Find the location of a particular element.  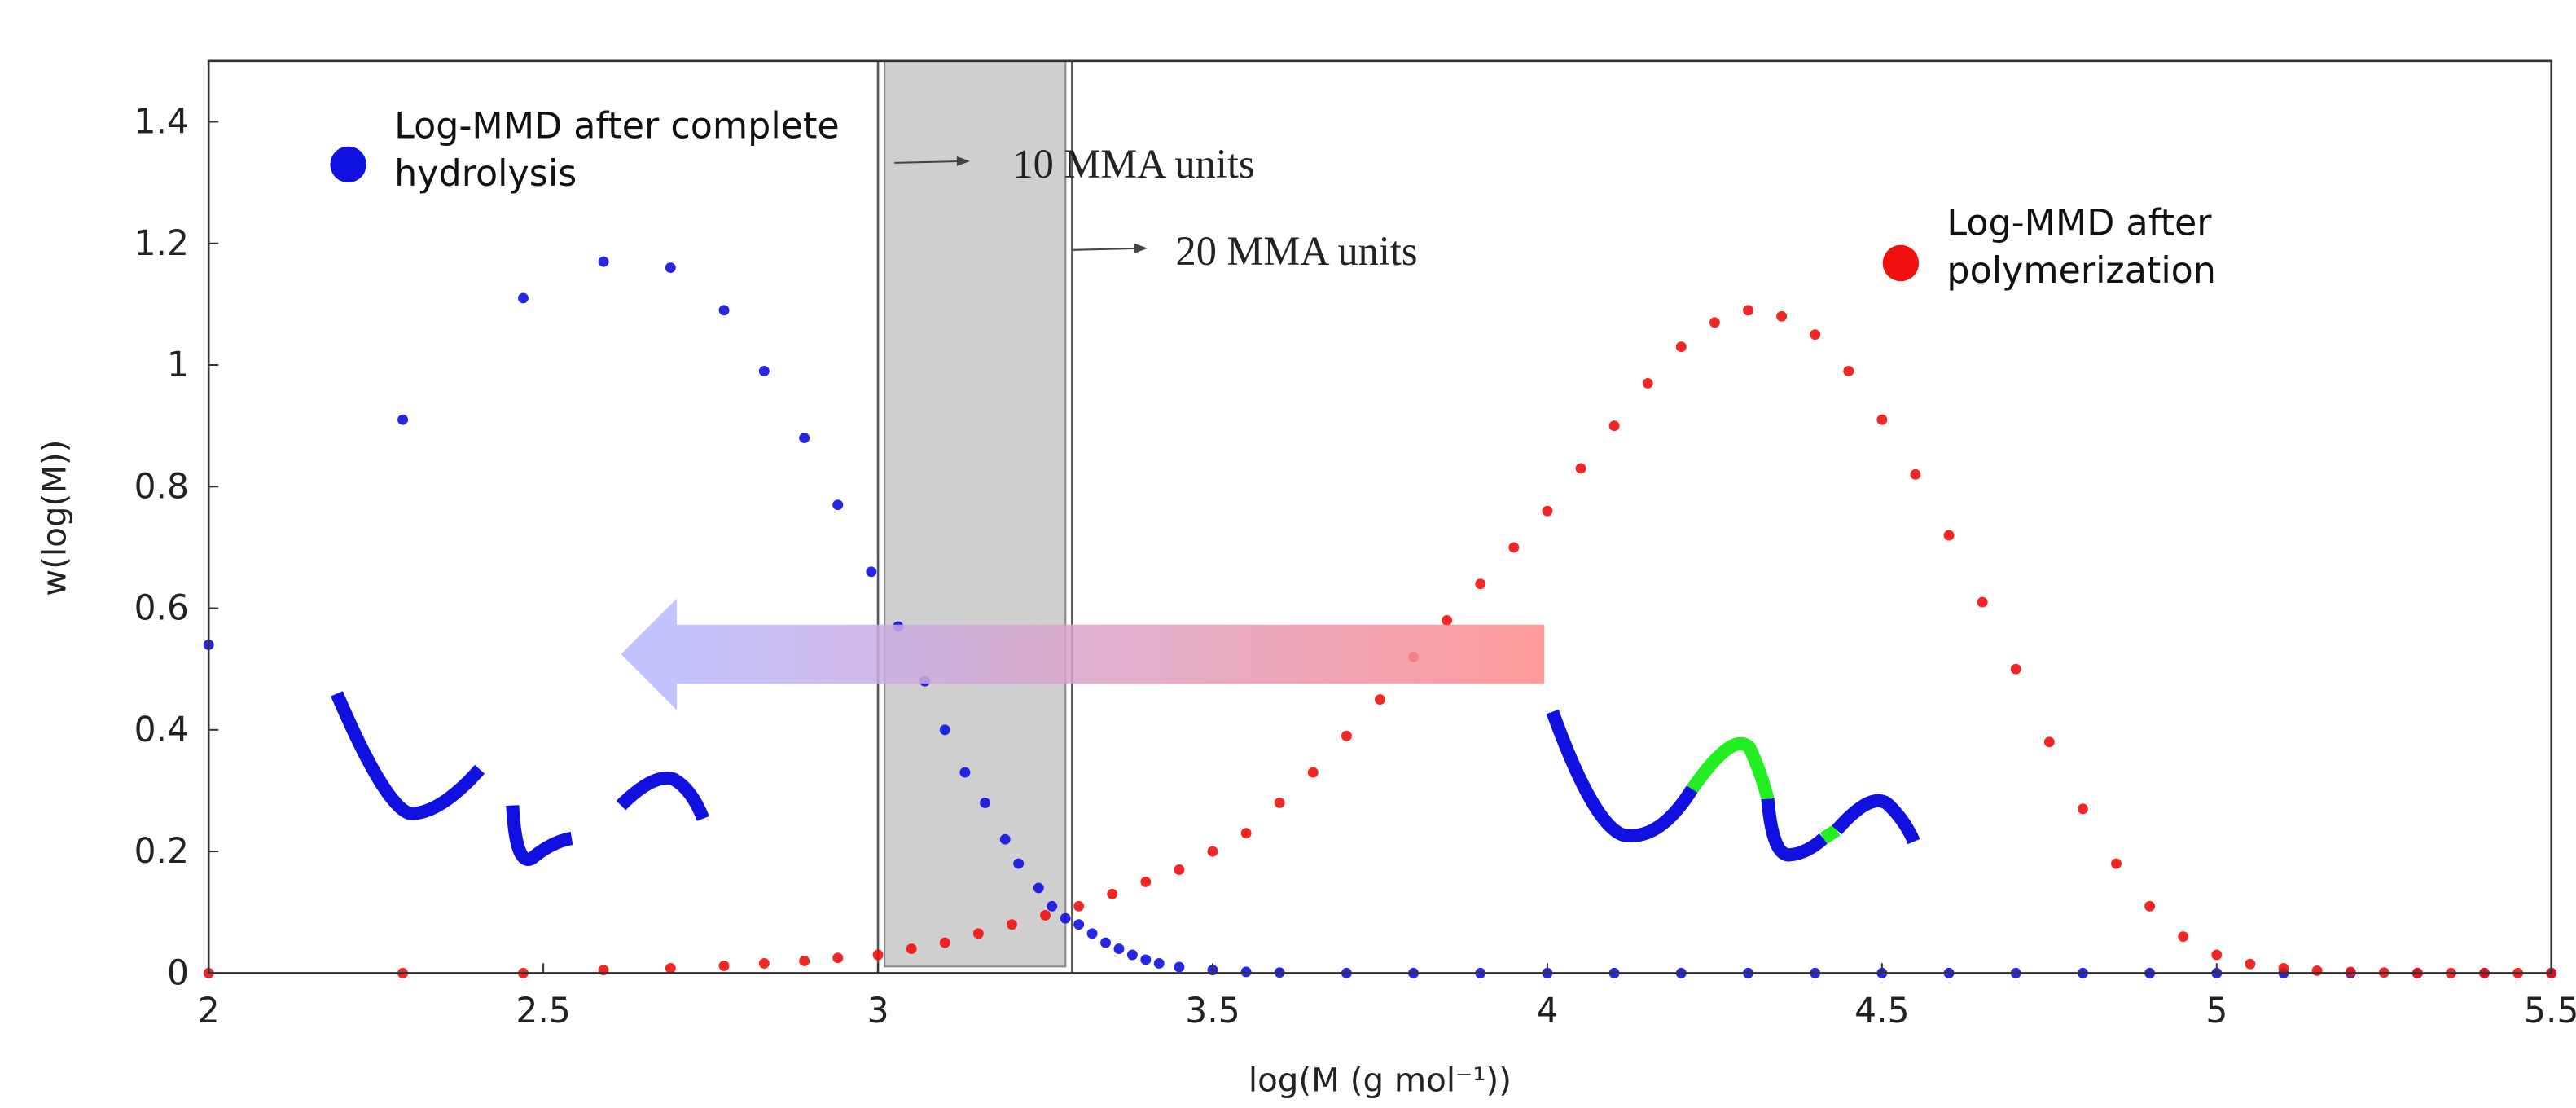

shift-arrow is located at coordinates (1083, 654).